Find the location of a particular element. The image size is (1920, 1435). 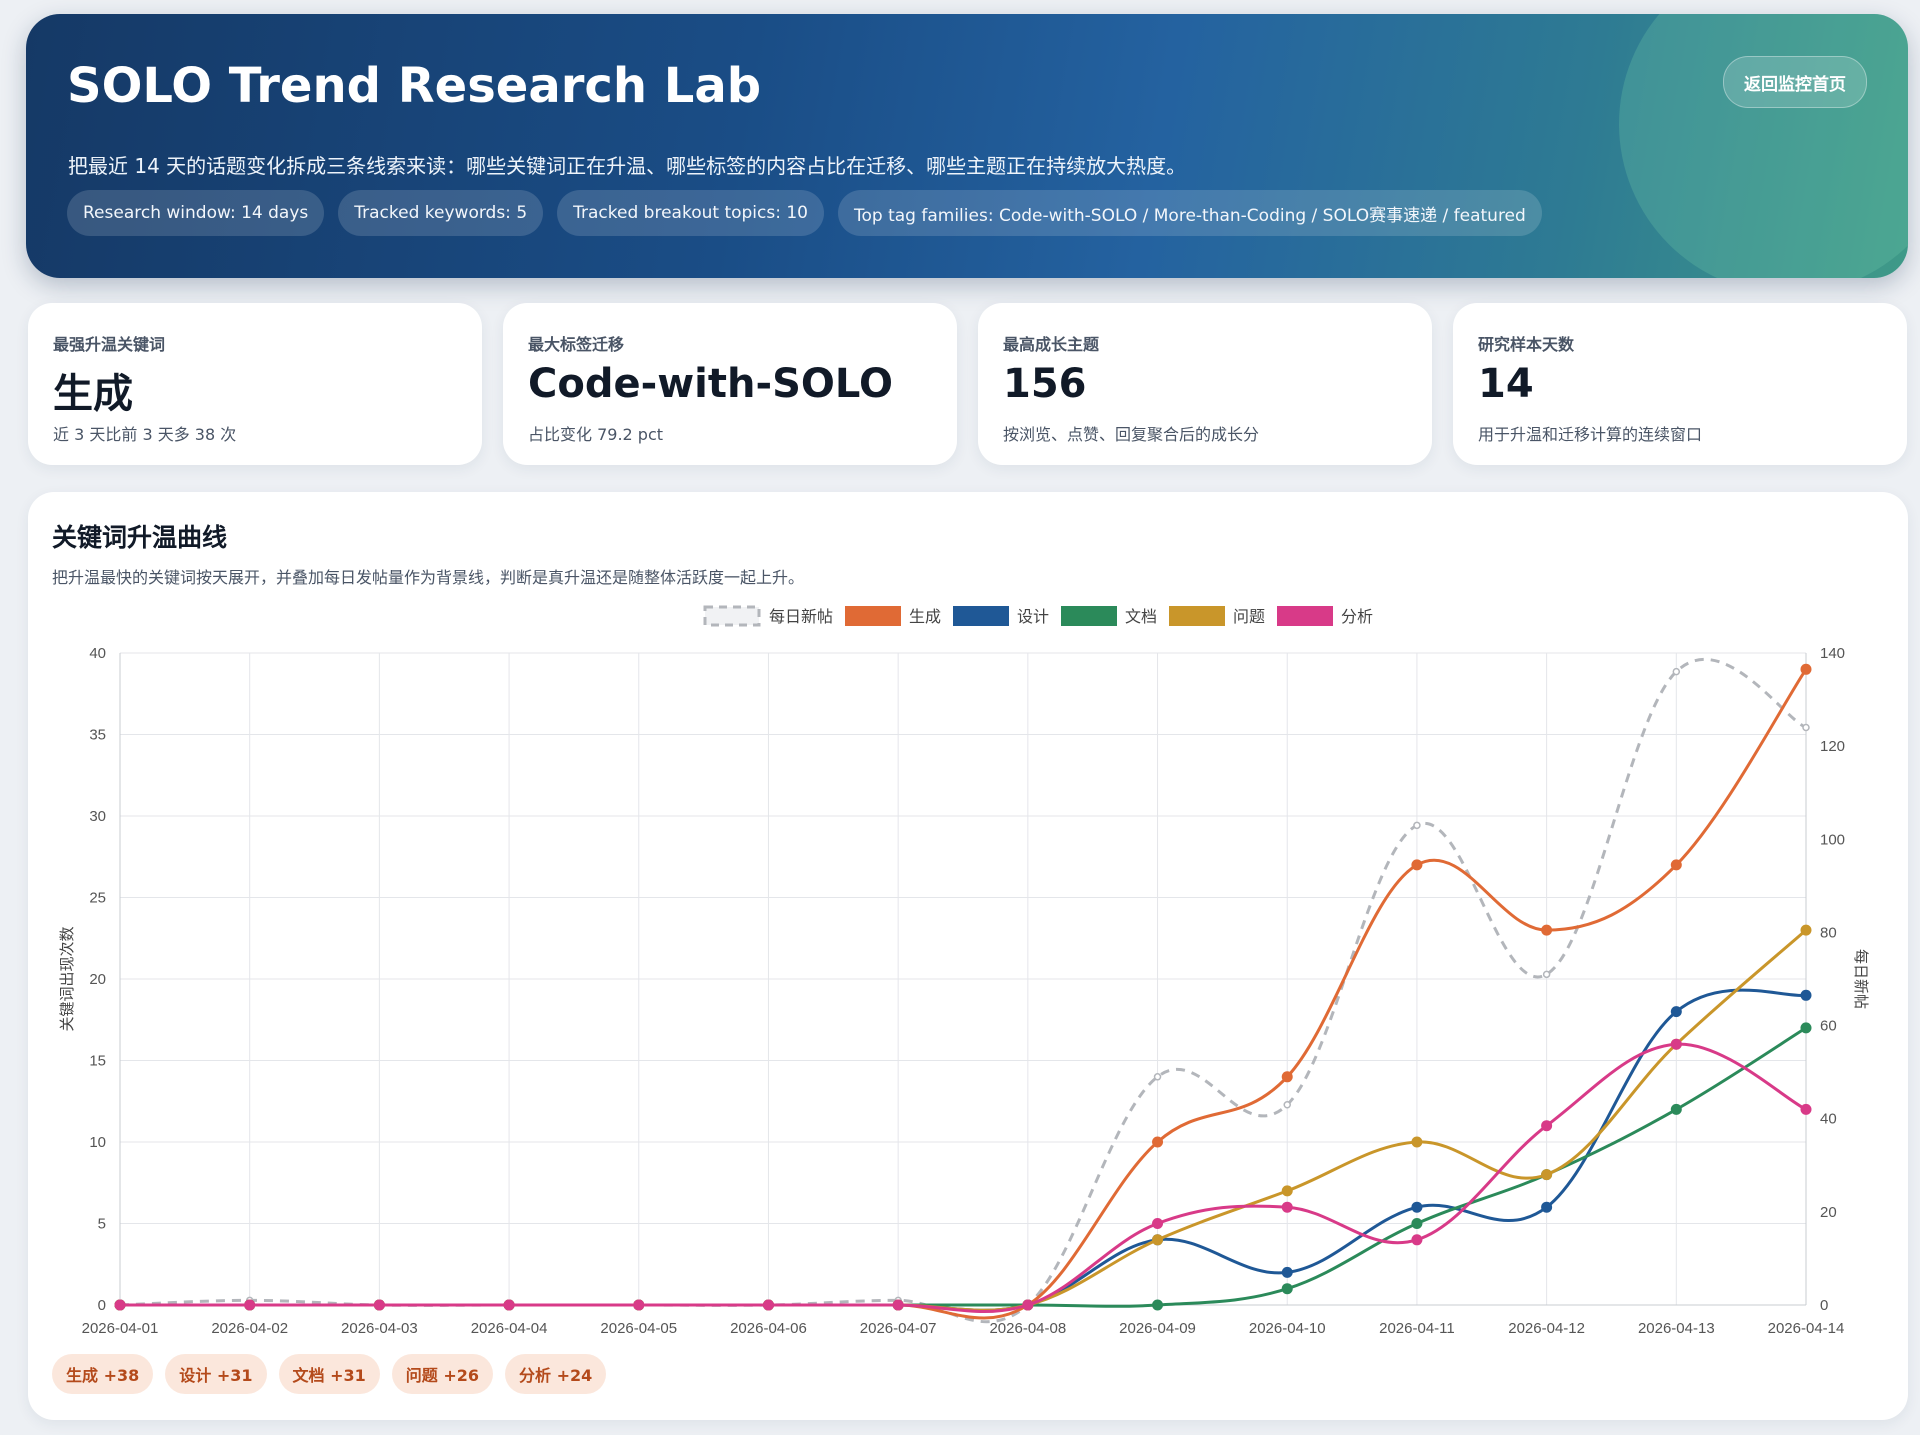

stat-card-label: 最强升温关键词 is located at coordinates (109, 344).